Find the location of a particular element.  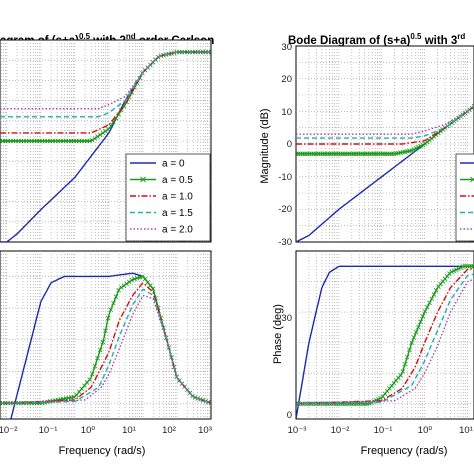

right-x-tick-labels: 10⁻³ 10⁻² 10⁻¹ 10⁰ 10¹ is located at coordinates (380, 430).